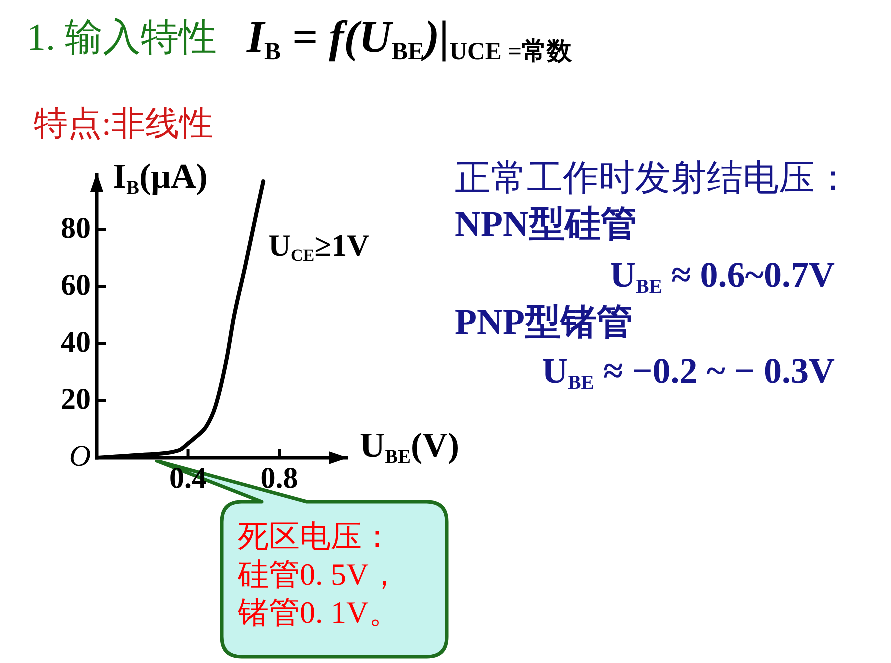 Image resolution: width=891 pixels, height=663 pixels. I want to click on y-tick-label: 60, so click(76, 285).